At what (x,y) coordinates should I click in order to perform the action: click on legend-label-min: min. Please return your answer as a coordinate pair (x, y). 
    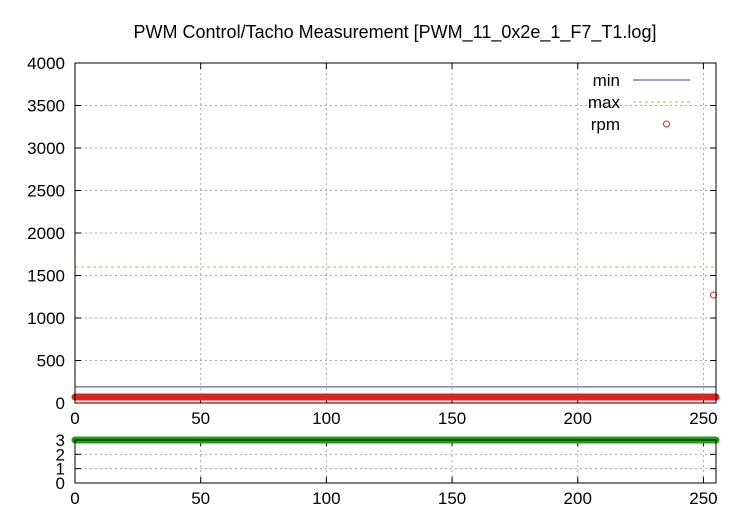
    Looking at the image, I should click on (606, 80).